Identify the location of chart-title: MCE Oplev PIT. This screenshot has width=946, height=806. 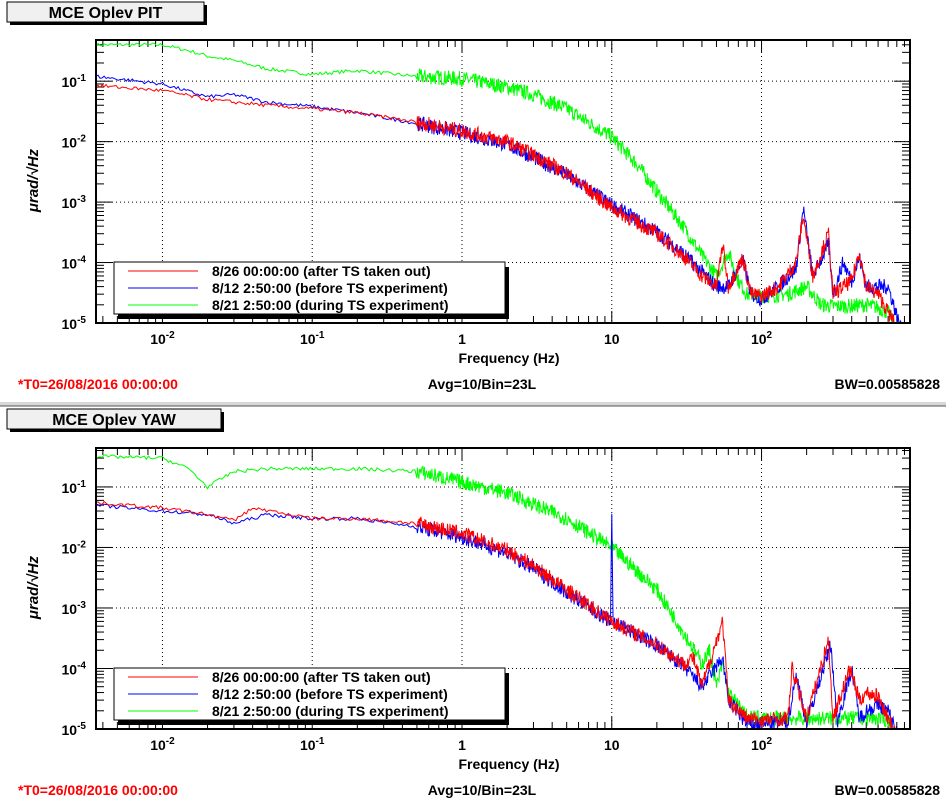
(106, 13).